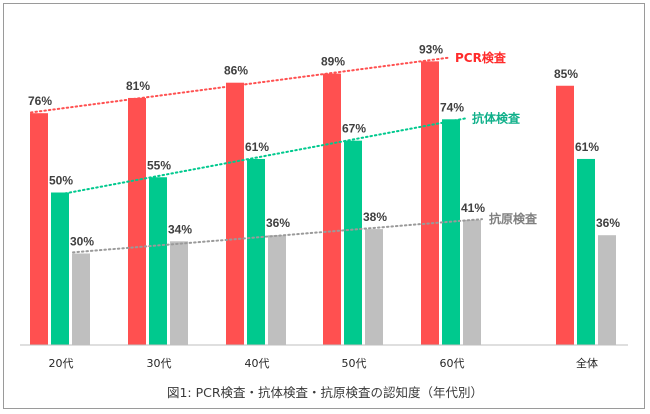  I want to click on bar-50代-抗体検査, so click(353, 242).